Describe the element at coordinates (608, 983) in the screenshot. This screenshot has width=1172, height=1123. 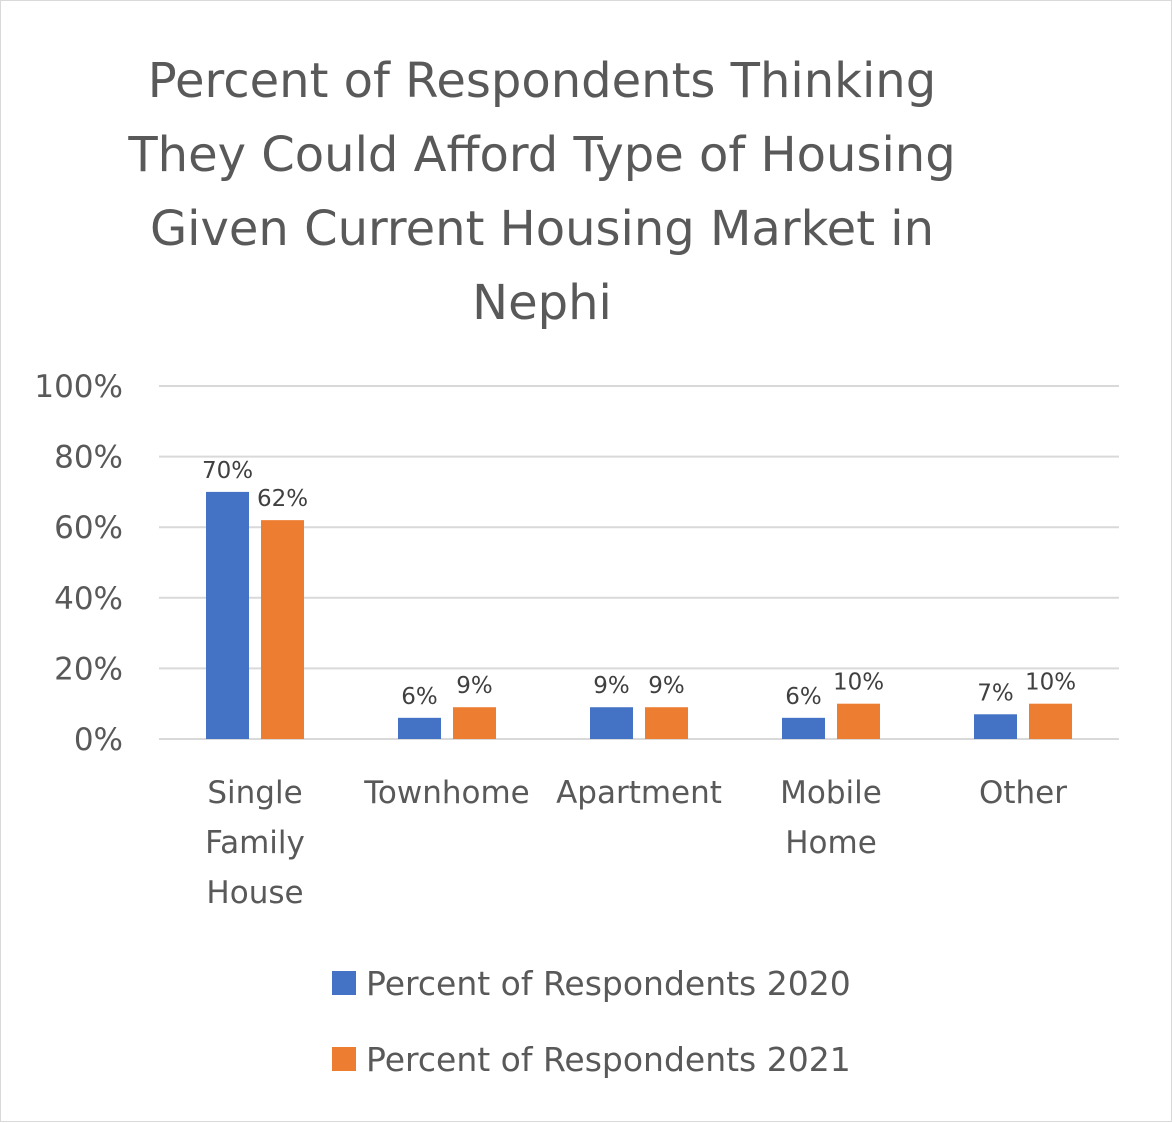
I see `legend-entry-label: Percent of Respondents 2020` at that location.